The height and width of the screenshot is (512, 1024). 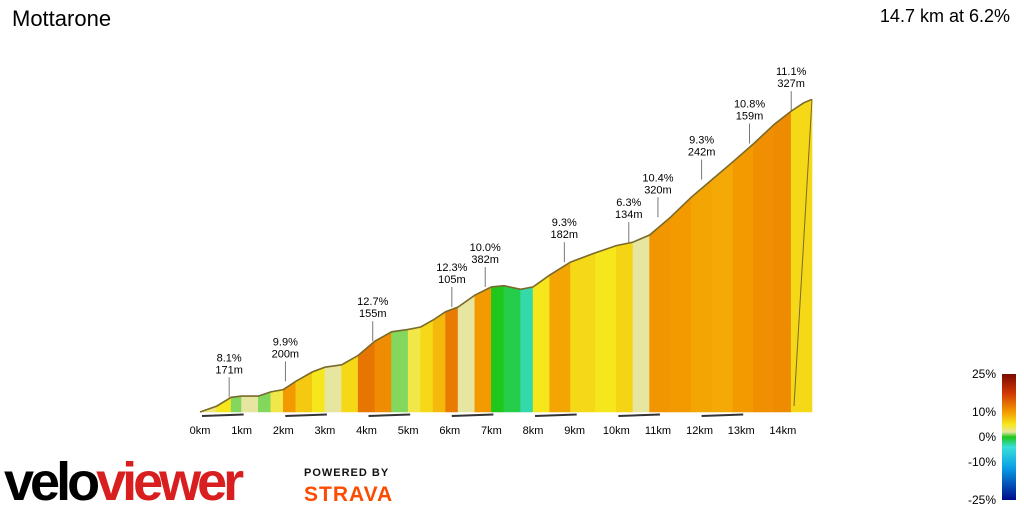 I want to click on profile-edge, so click(x=803, y=253).